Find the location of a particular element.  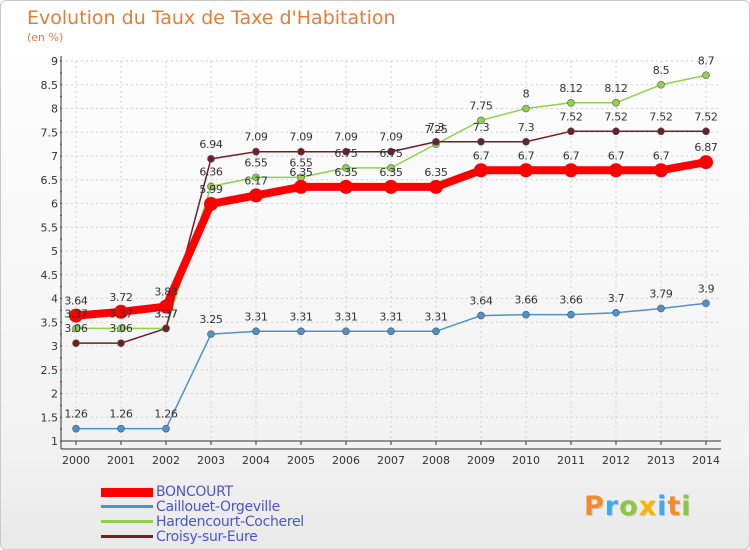

x-tick-label: 2011 is located at coordinates (571, 460).